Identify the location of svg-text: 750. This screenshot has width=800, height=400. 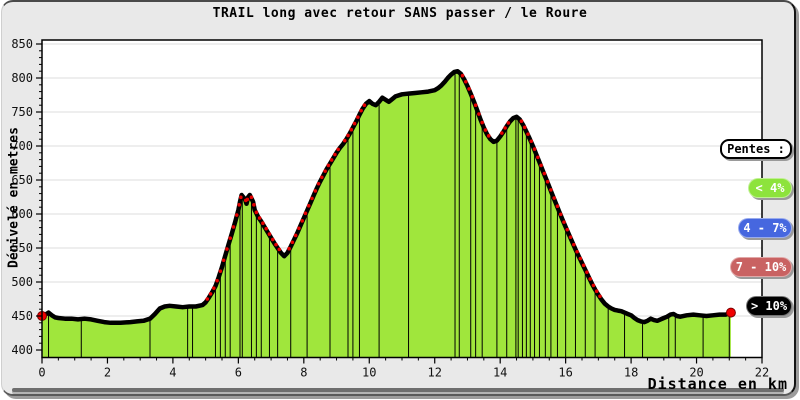
(22, 112).